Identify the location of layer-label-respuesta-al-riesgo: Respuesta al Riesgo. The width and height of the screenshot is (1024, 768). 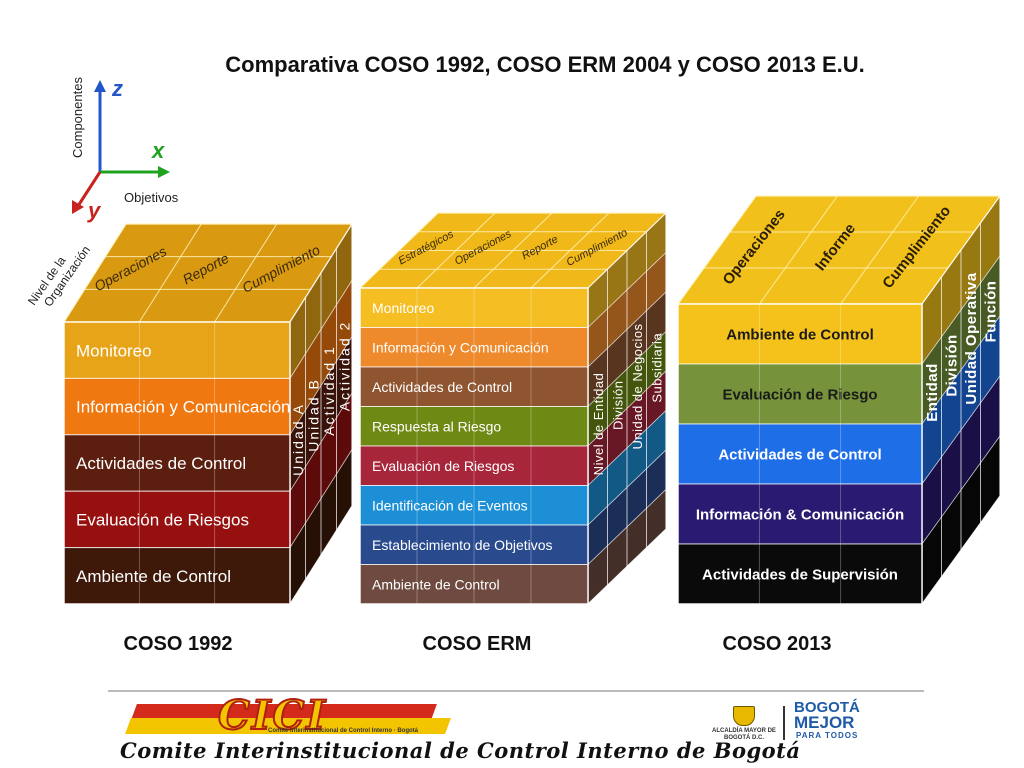
(436, 426).